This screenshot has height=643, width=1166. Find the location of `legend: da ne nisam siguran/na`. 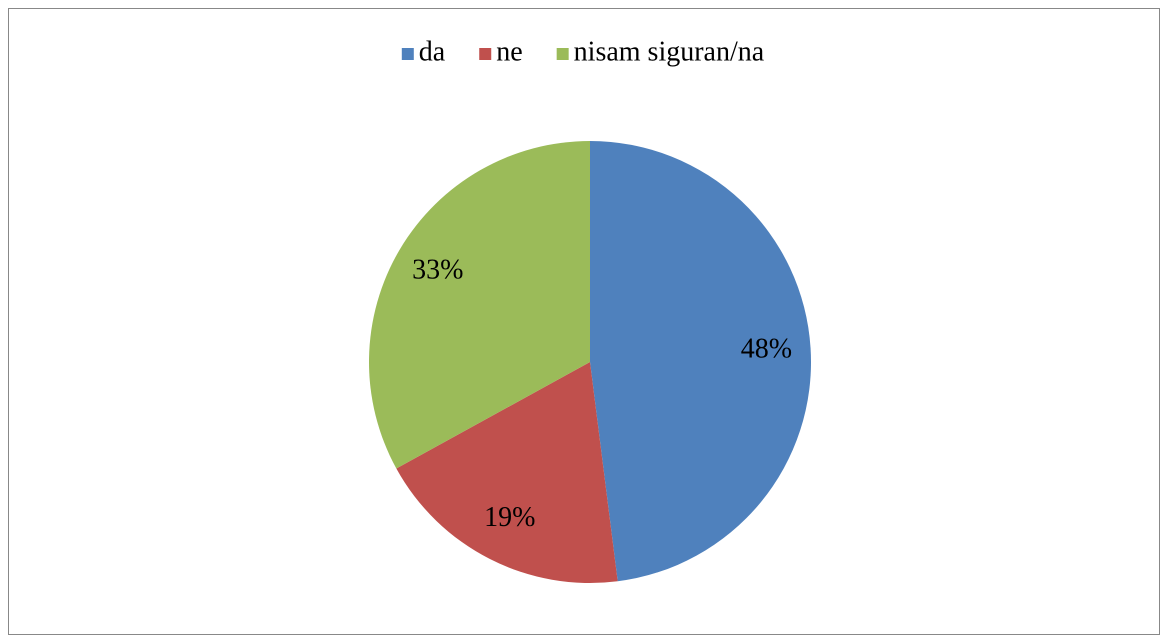

legend: da ne nisam siguran/na is located at coordinates (583, 51).